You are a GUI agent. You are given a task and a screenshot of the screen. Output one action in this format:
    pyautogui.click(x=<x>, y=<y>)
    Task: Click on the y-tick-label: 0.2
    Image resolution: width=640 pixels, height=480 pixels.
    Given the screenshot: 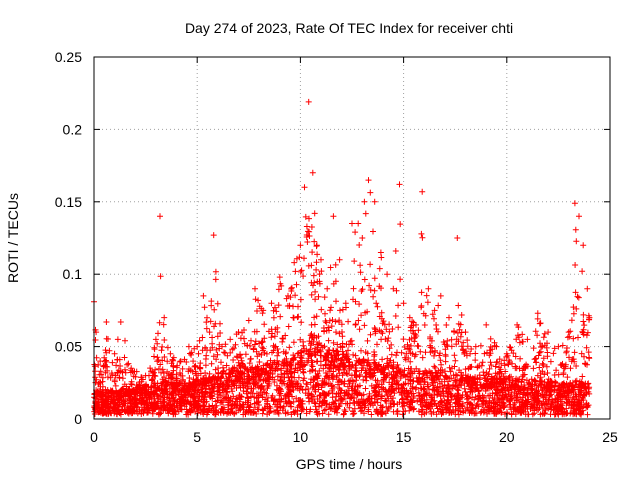 What is the action you would take?
    pyautogui.click(x=73, y=129)
    